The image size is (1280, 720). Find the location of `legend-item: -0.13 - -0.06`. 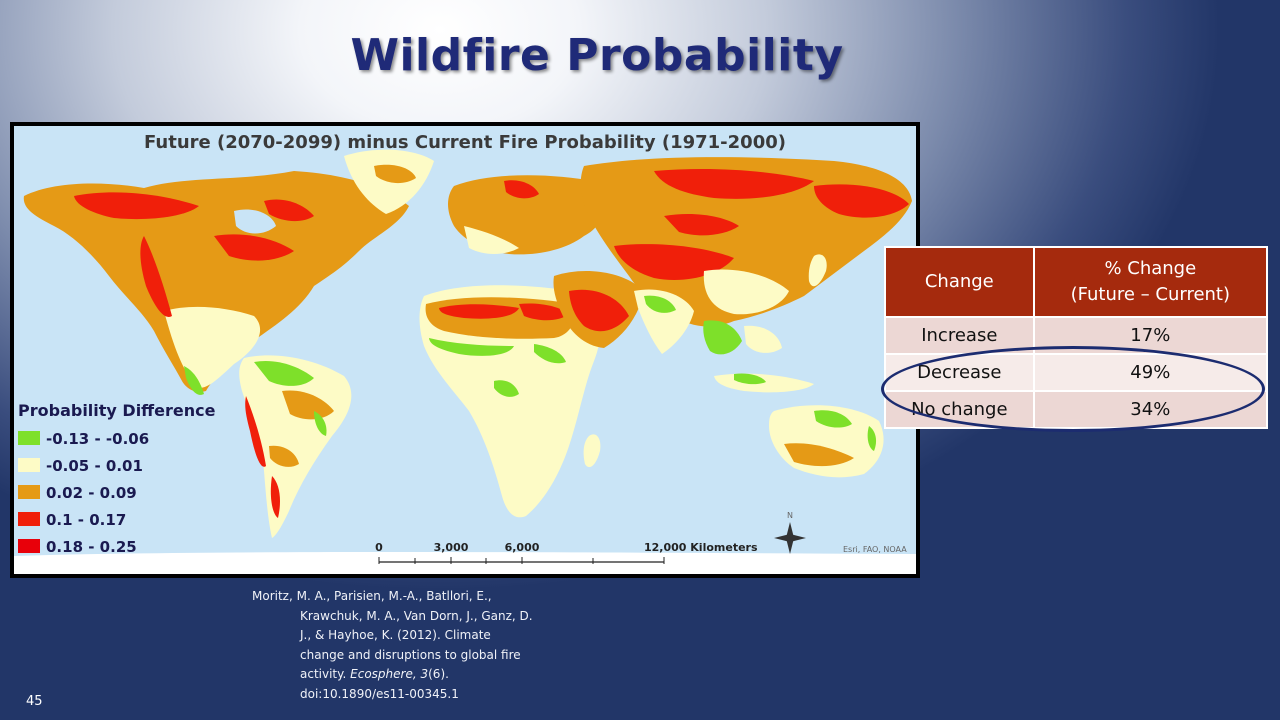

legend-item: -0.13 - -0.06 is located at coordinates (83, 439).